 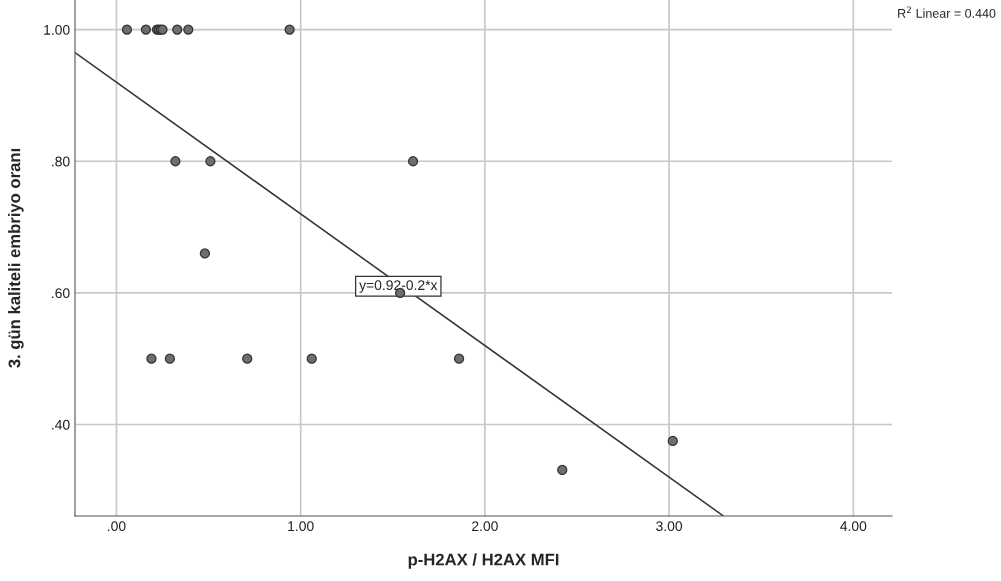 I want to click on text: R$^{2}$ Linear = 0.440, so click(x=947, y=12).